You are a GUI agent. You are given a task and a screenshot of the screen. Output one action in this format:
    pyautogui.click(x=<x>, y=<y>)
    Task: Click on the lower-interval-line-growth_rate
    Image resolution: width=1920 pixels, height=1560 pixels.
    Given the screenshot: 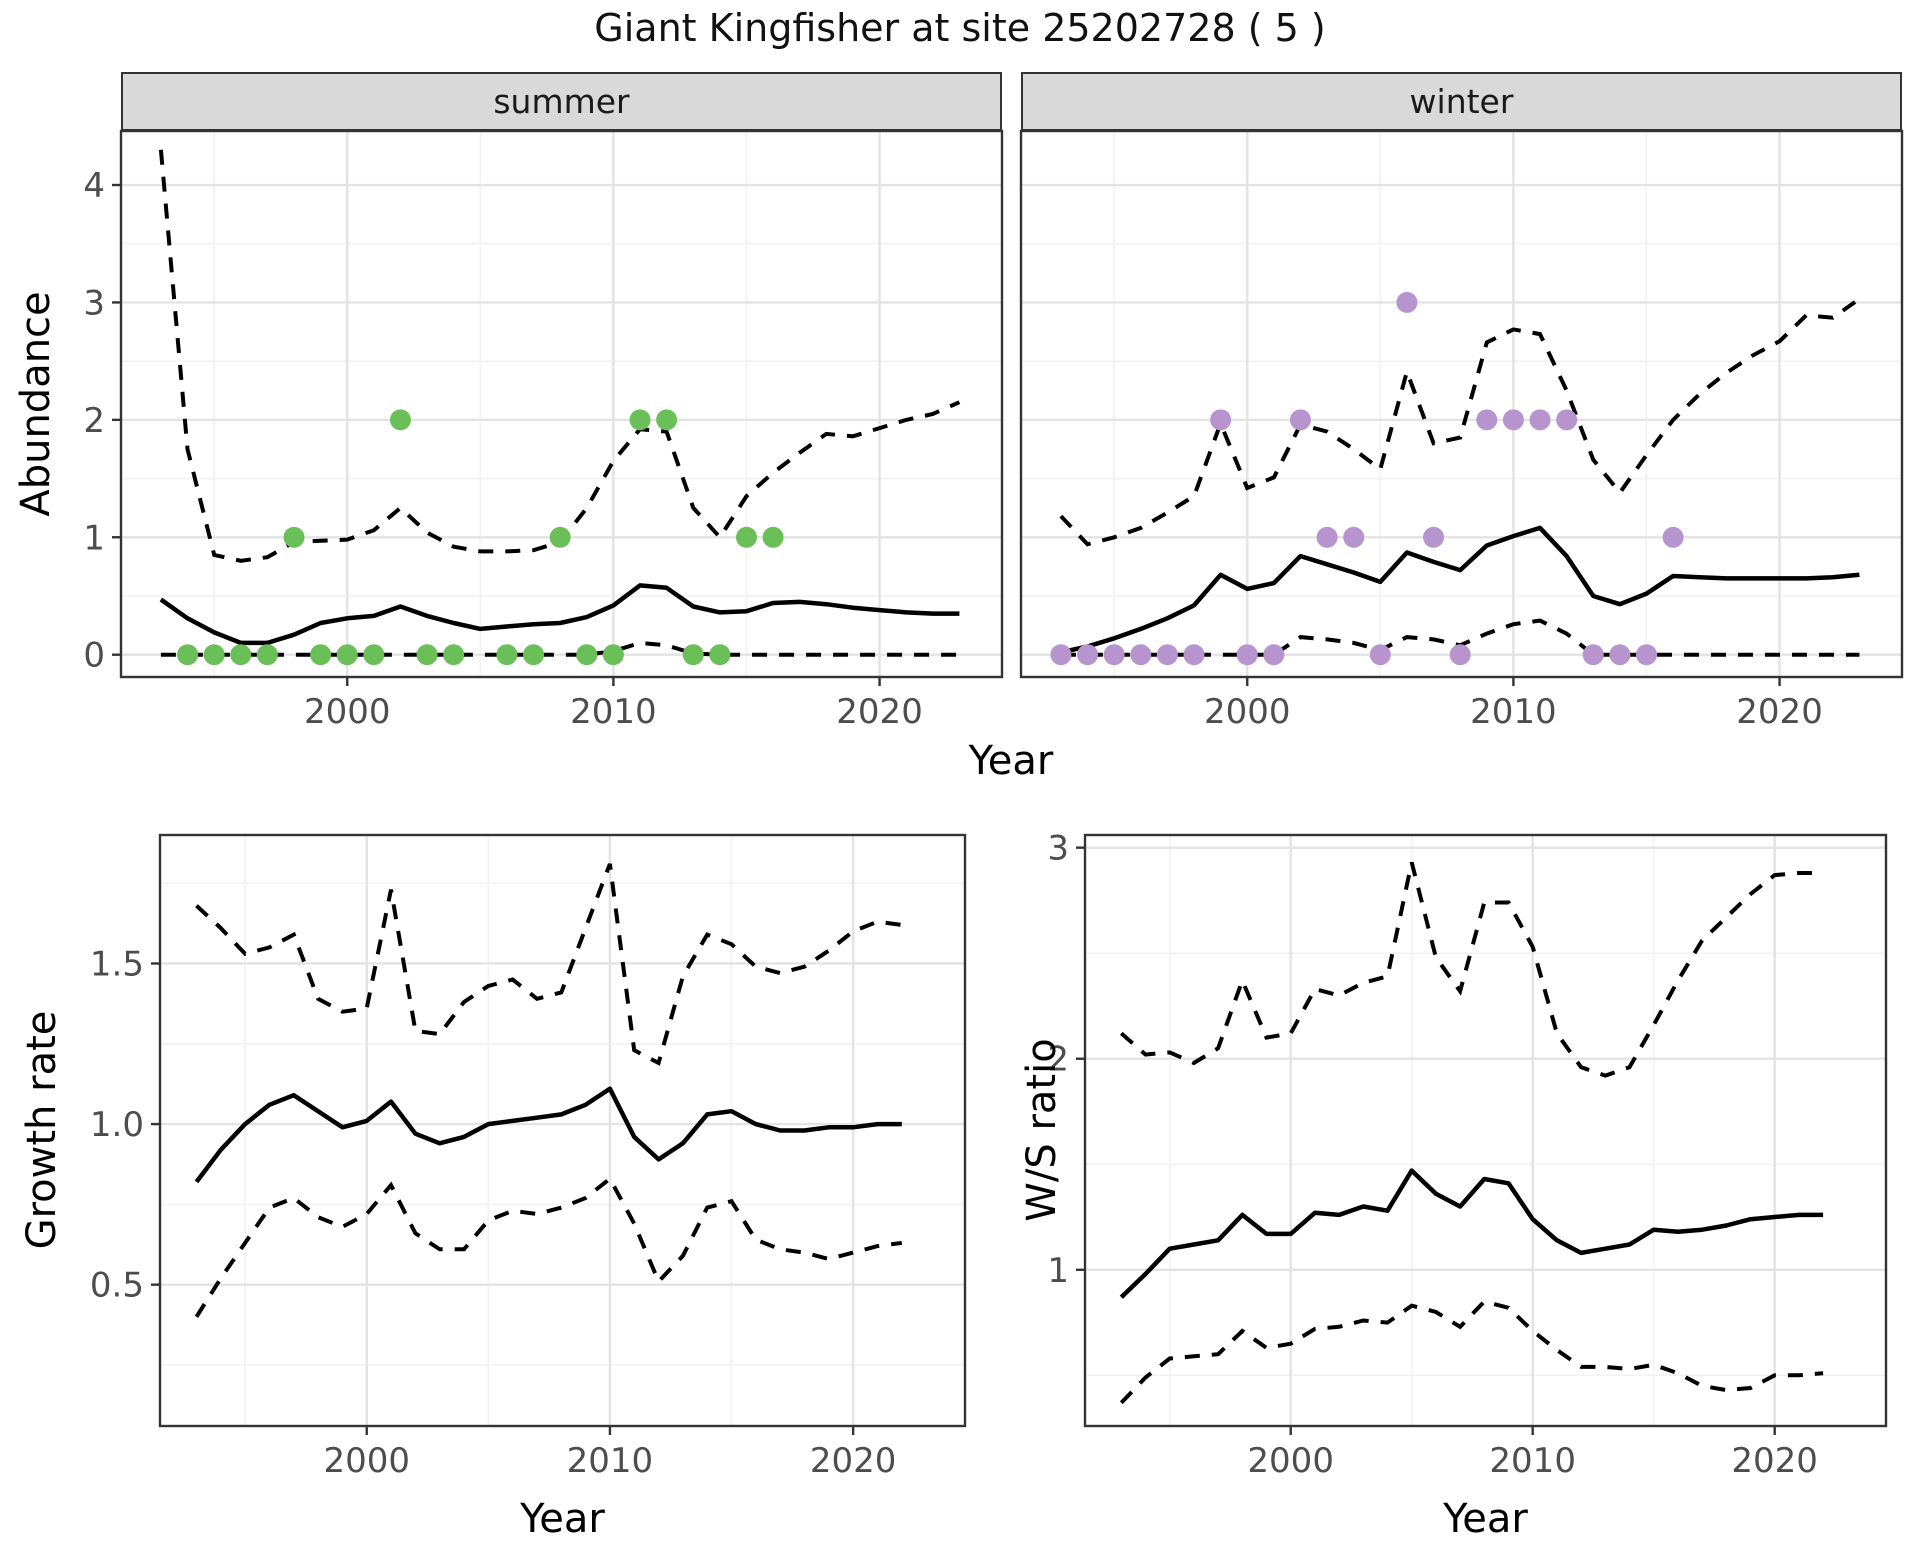 What is the action you would take?
    pyautogui.click(x=548, y=1246)
    